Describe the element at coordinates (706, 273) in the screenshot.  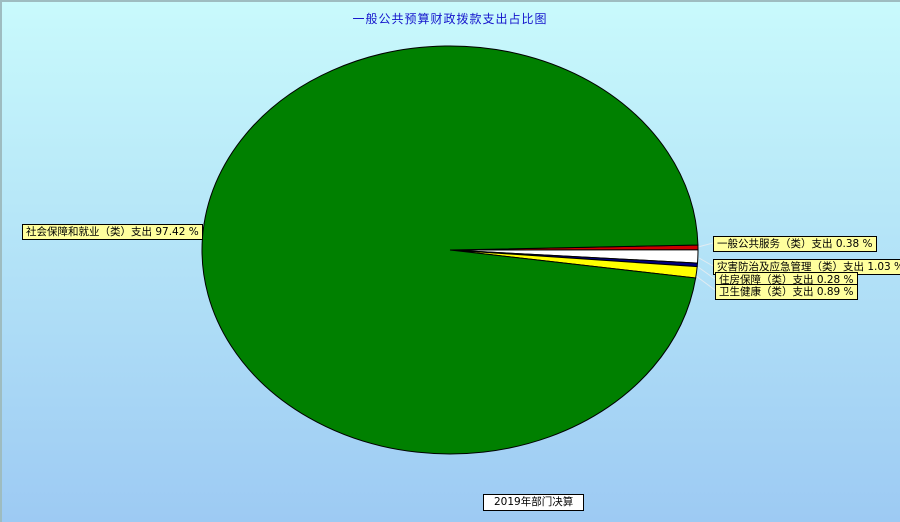
I see `leader-line-r3` at that location.